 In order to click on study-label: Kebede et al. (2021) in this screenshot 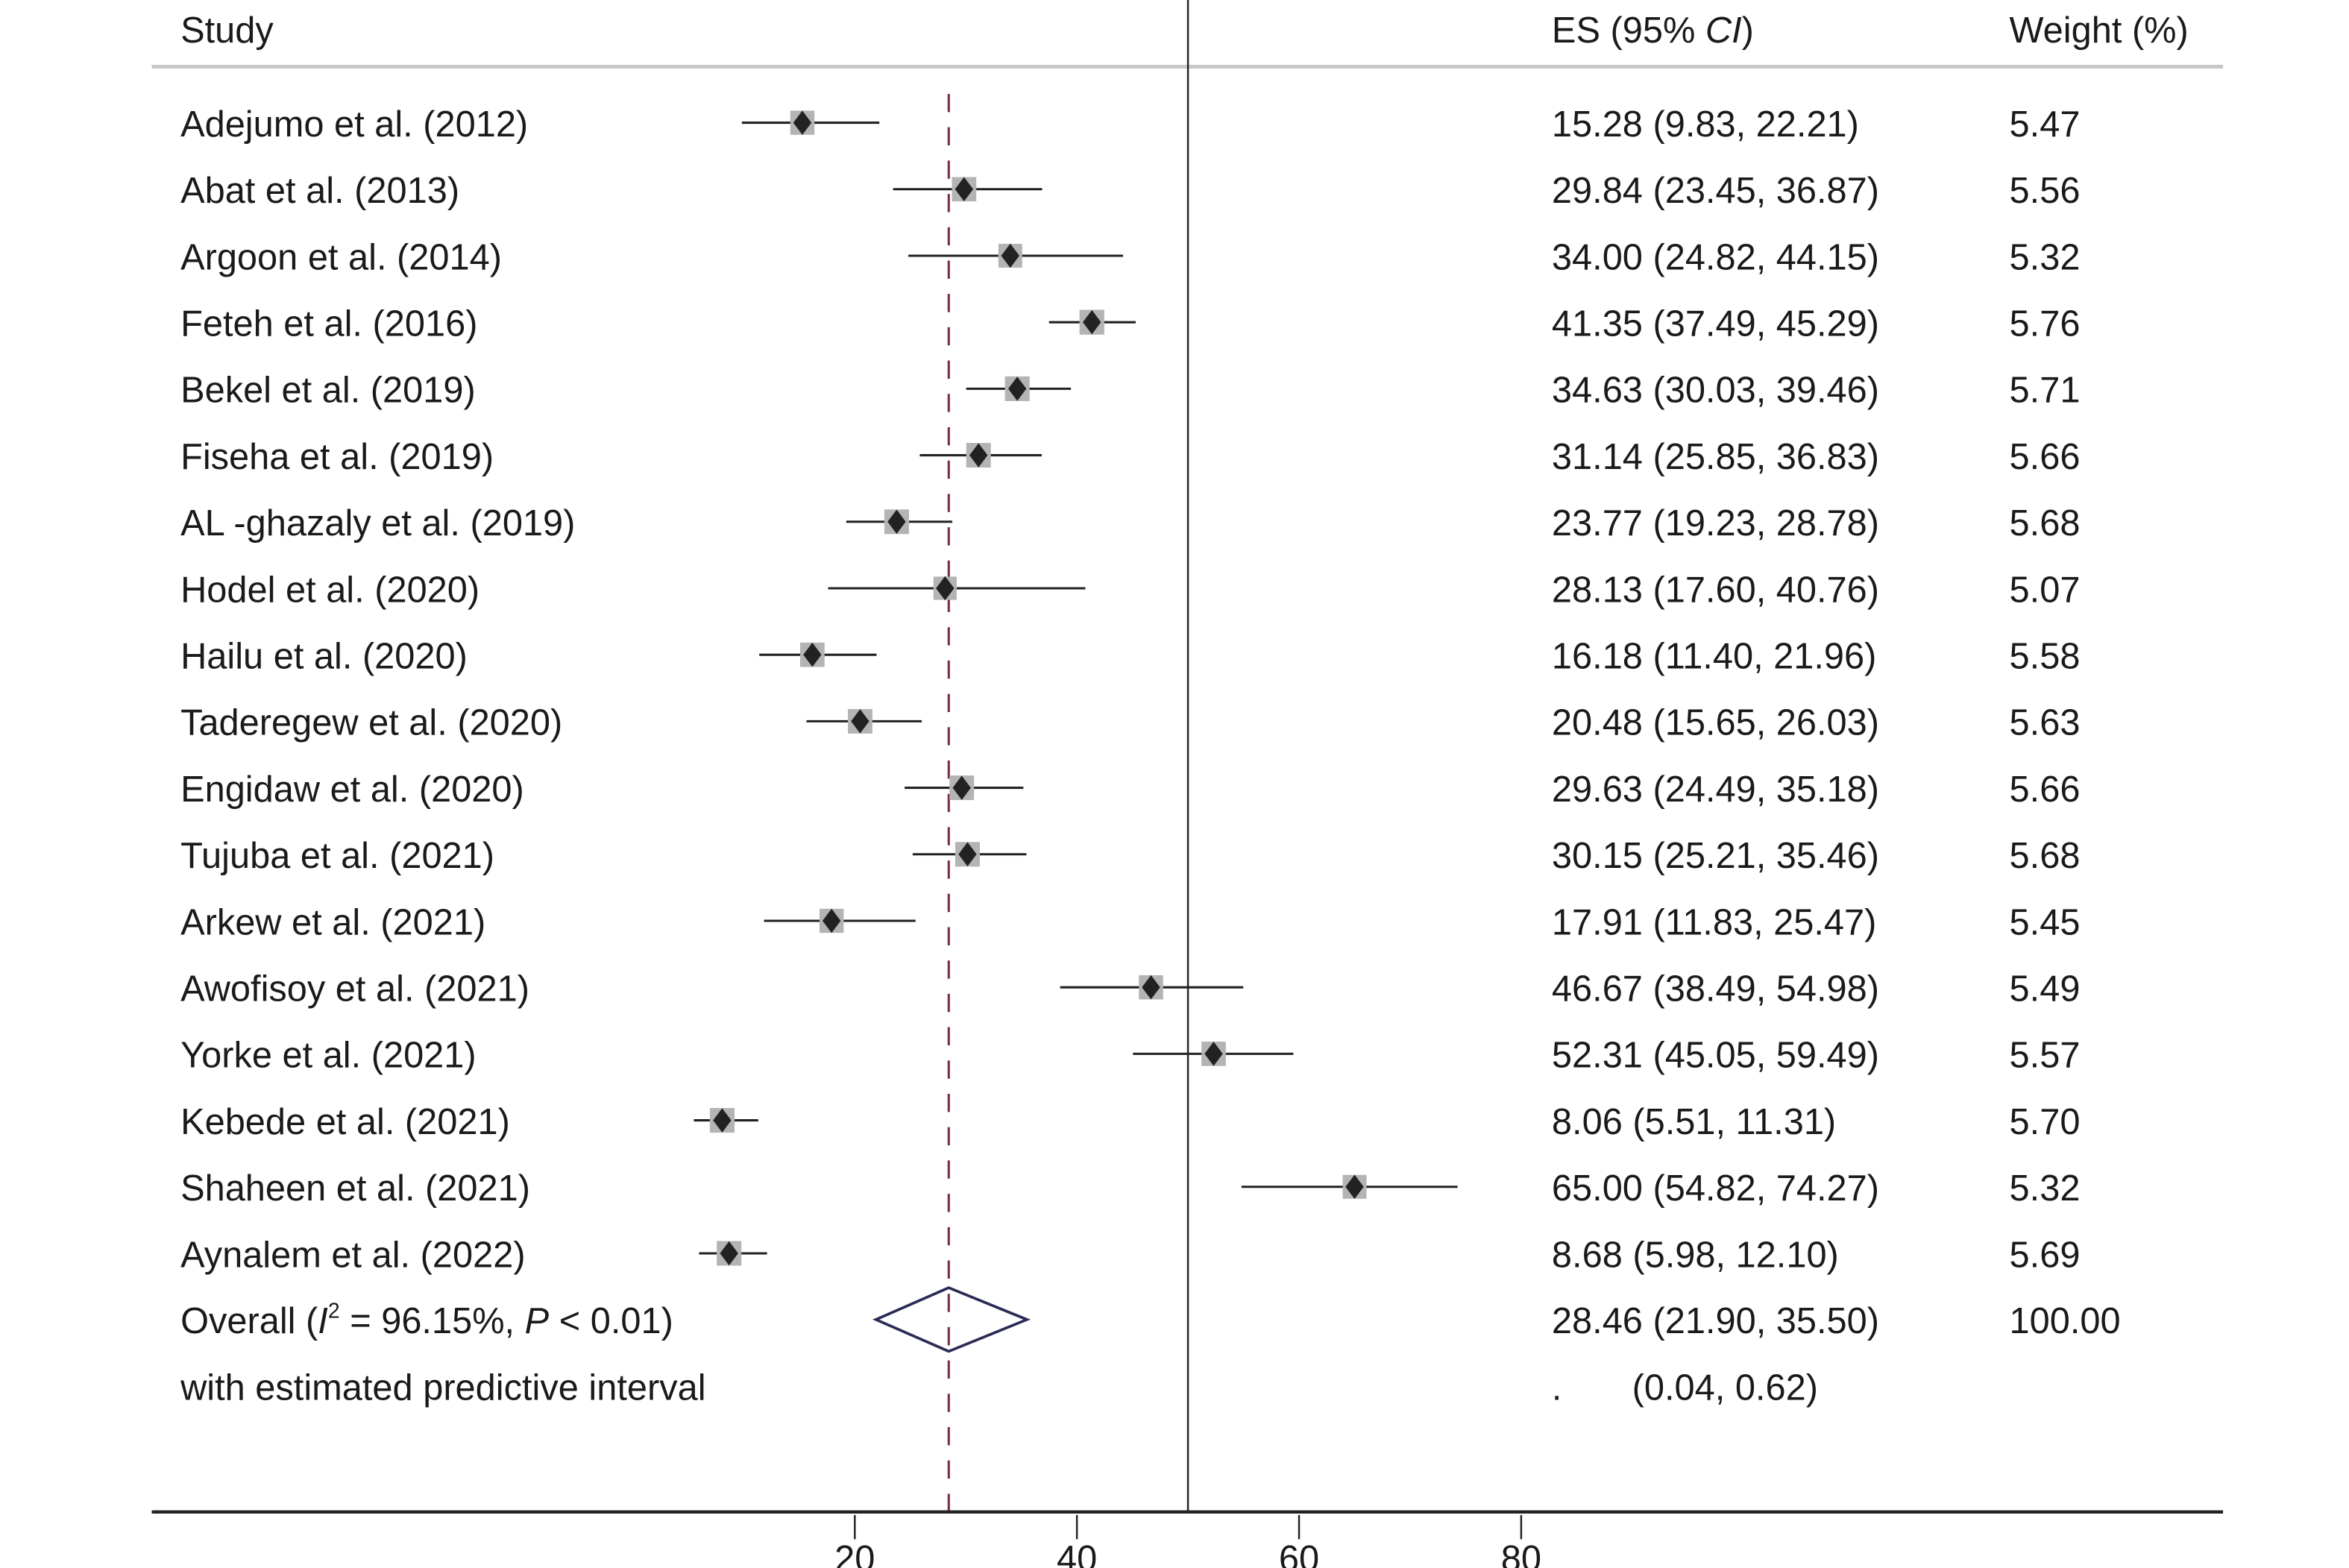, I will do `click(345, 1122)`.